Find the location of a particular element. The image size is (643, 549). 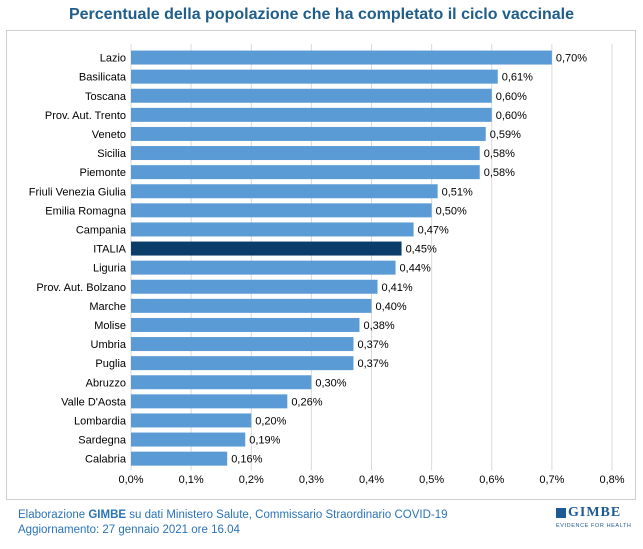

category-label: Prov. Aut. Trento is located at coordinates (85, 116).